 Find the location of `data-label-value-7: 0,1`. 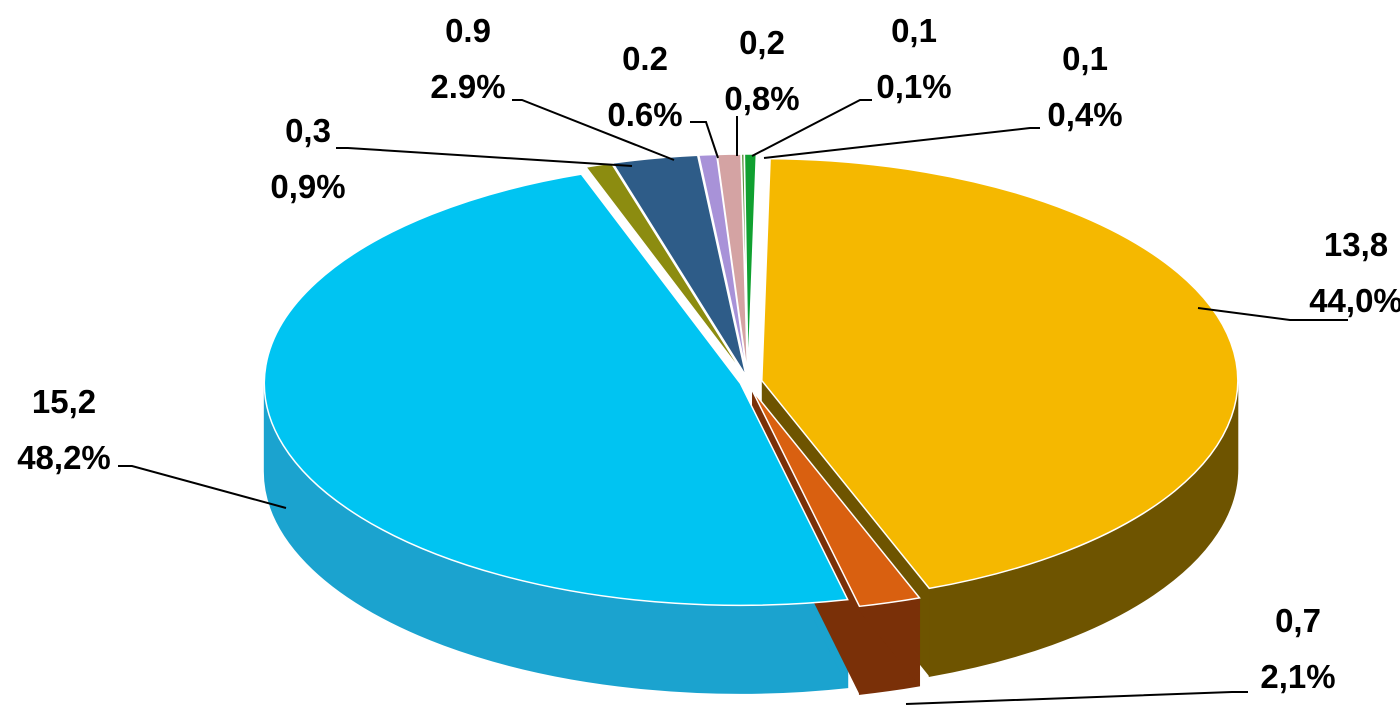

data-label-value-7: 0,1 is located at coordinates (914, 30).